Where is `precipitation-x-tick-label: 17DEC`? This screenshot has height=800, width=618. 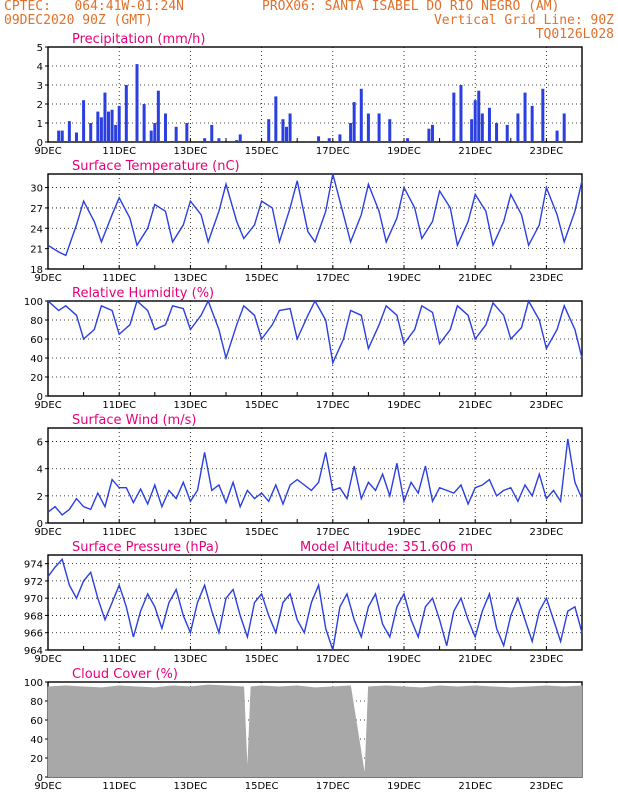 precipitation-x-tick-label: 17DEC is located at coordinates (333, 151).